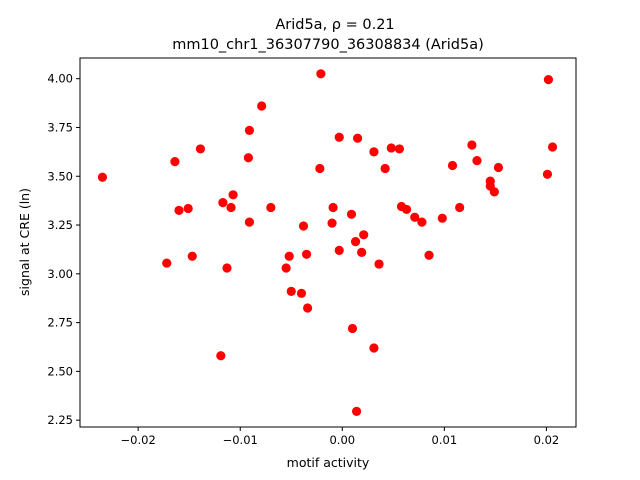 This screenshot has height=480, width=640. What do you see at coordinates (342, 440) in the screenshot?
I see `x-tick-label: 0.00` at bounding box center [342, 440].